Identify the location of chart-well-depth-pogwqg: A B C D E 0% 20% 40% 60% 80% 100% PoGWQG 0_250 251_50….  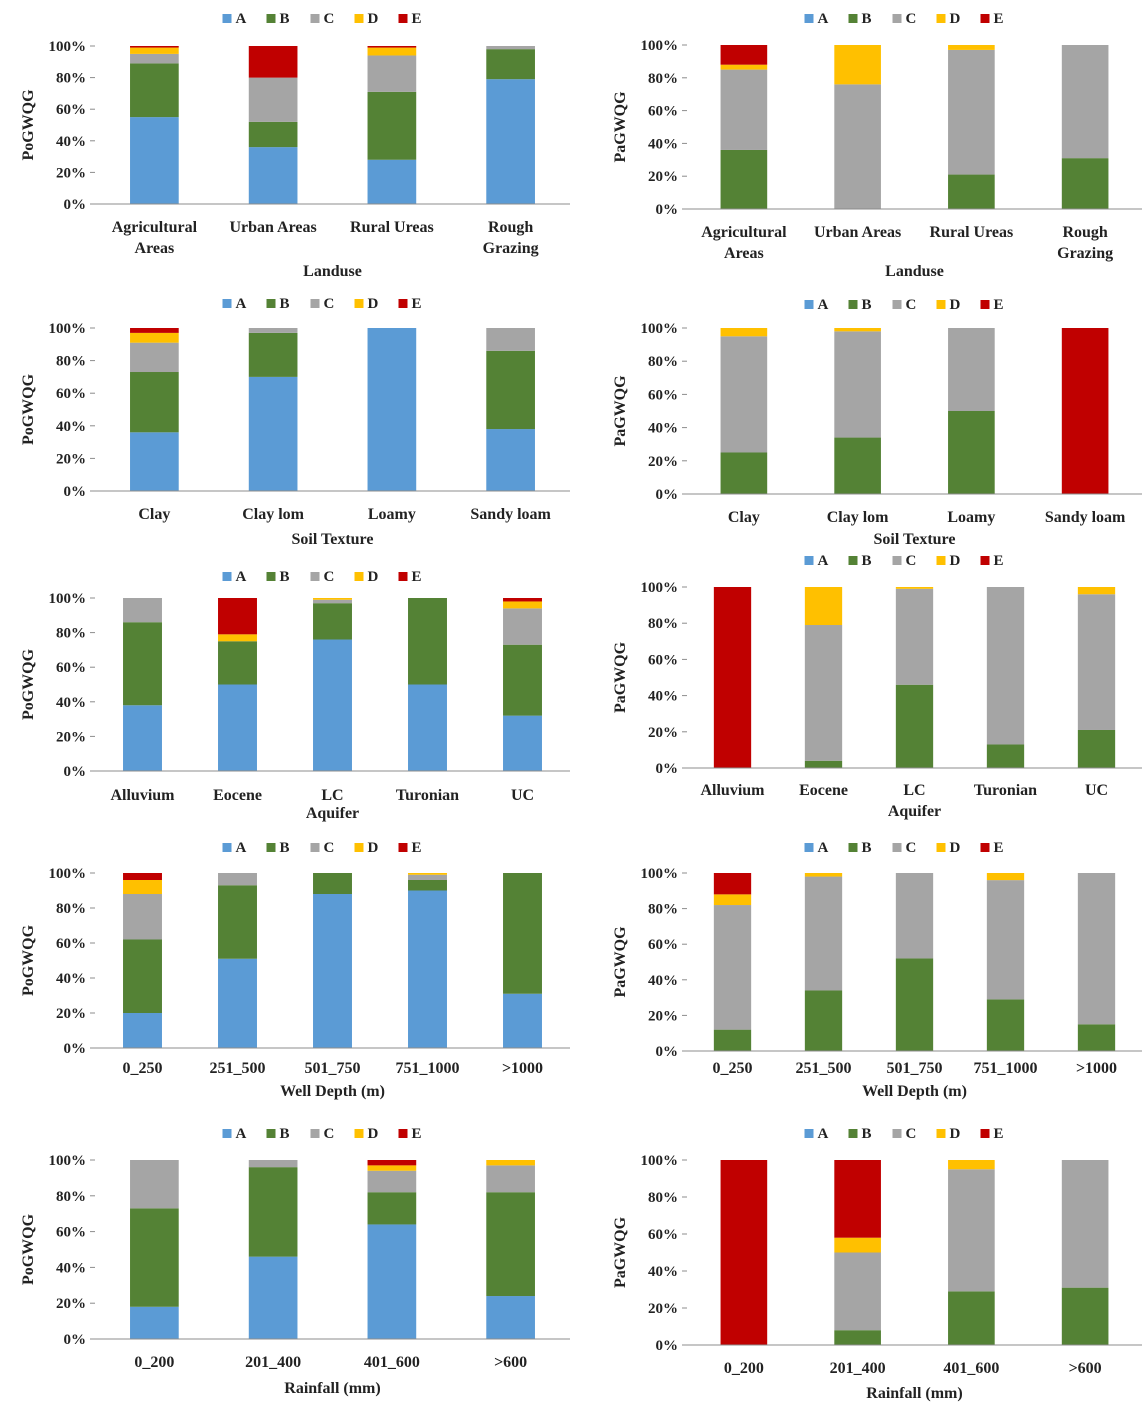
(285, 970).